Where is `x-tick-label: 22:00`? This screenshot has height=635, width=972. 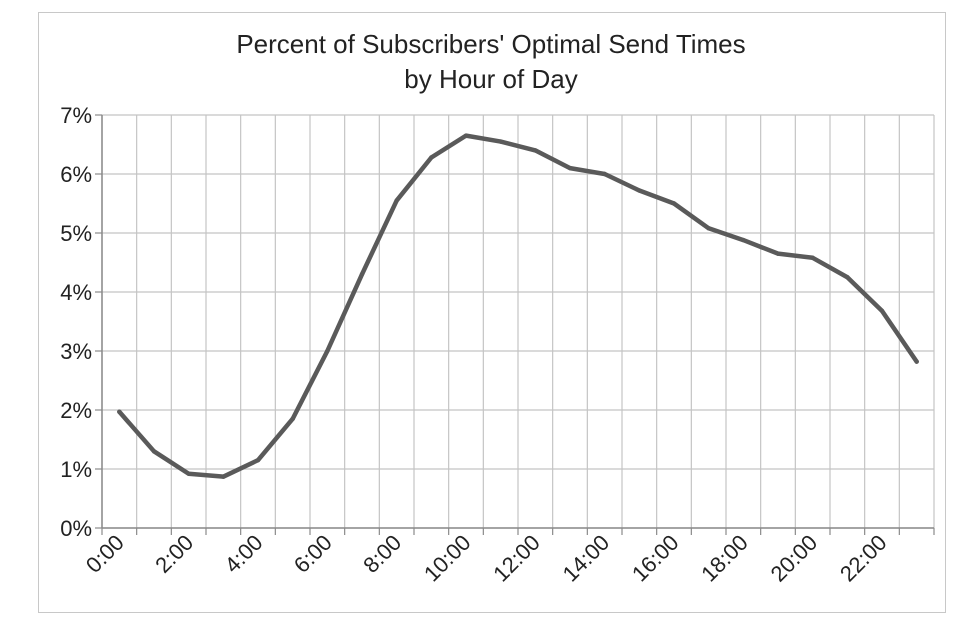 x-tick-label: 22:00 is located at coordinates (863, 558).